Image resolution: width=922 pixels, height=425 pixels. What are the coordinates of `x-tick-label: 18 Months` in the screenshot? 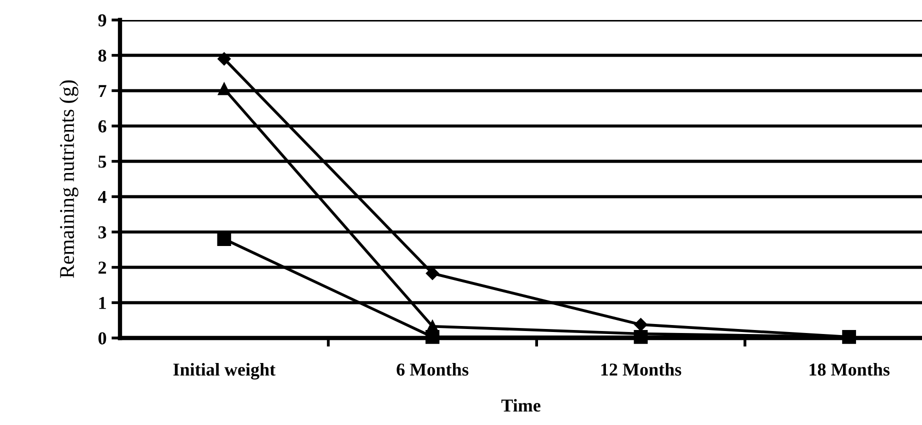 It's located at (850, 369).